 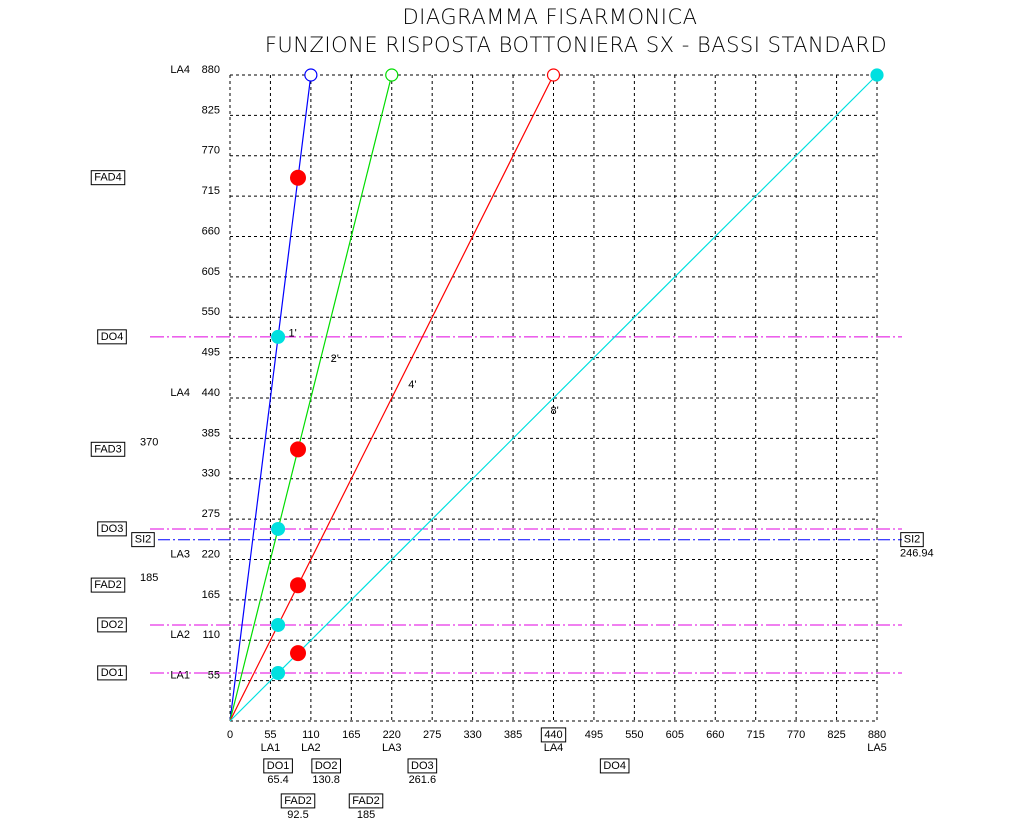 I want to click on reference-value: 246.94, so click(x=917, y=554).